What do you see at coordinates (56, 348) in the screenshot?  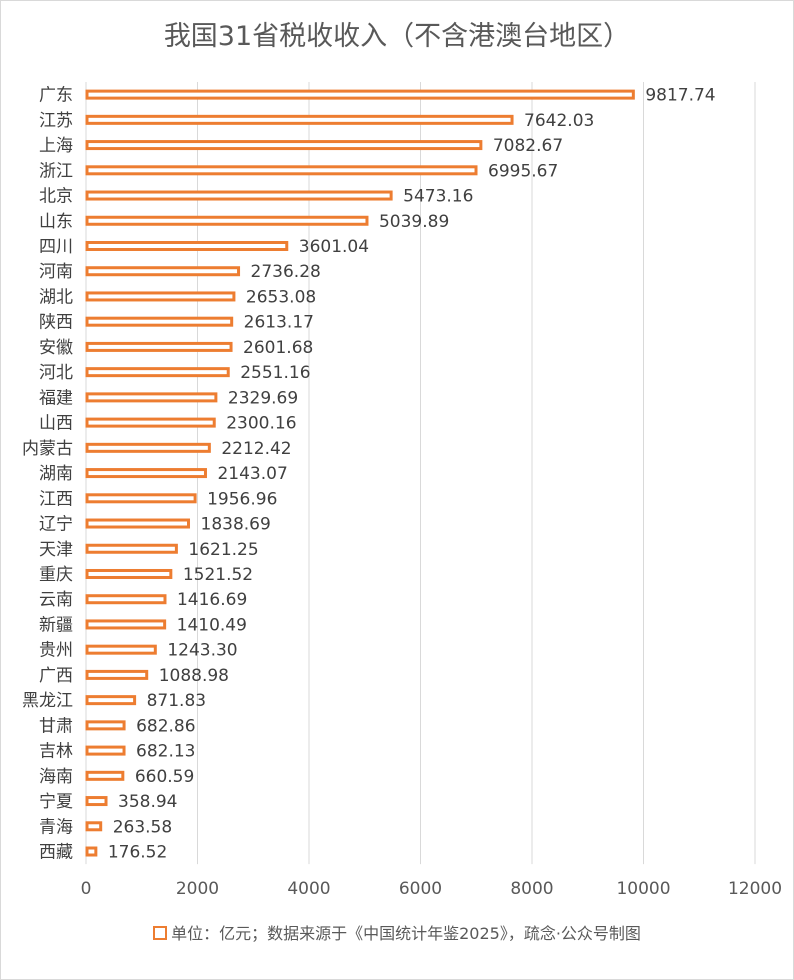 I see `category-label: 安徽` at bounding box center [56, 348].